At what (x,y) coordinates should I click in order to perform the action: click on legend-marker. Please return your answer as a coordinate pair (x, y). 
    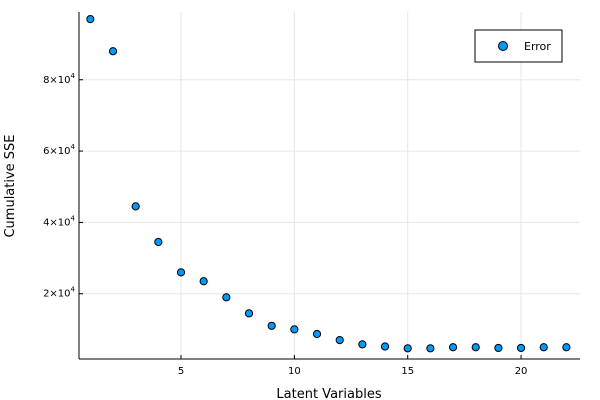
    Looking at the image, I should click on (503, 46).